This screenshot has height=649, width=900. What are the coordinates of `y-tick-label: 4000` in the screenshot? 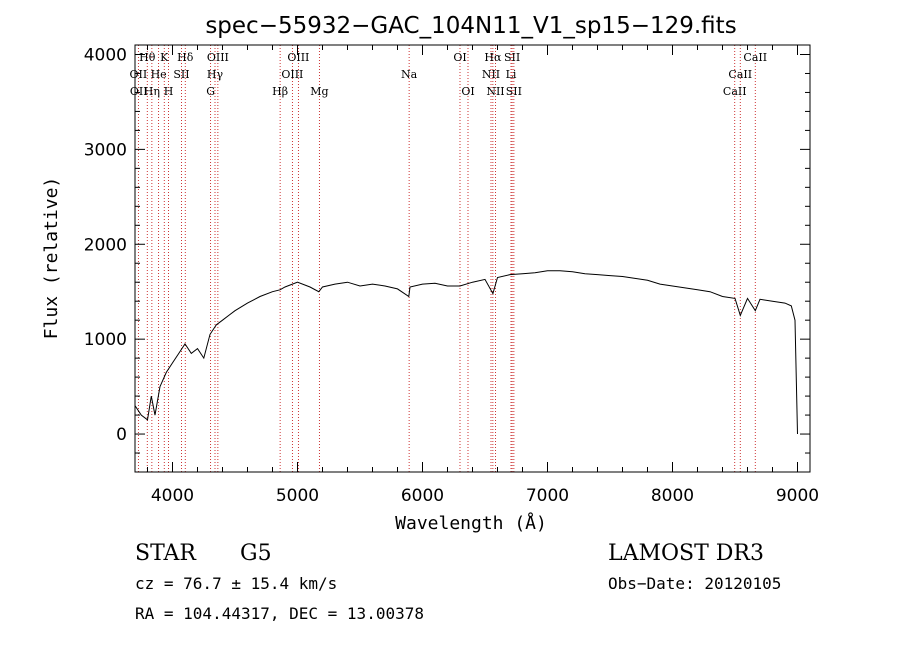 It's located at (105, 55).